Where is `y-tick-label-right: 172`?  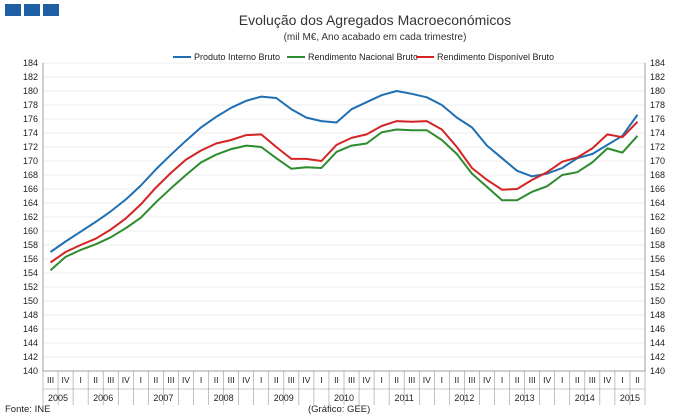 y-tick-label-right: 172 is located at coordinates (657, 147).